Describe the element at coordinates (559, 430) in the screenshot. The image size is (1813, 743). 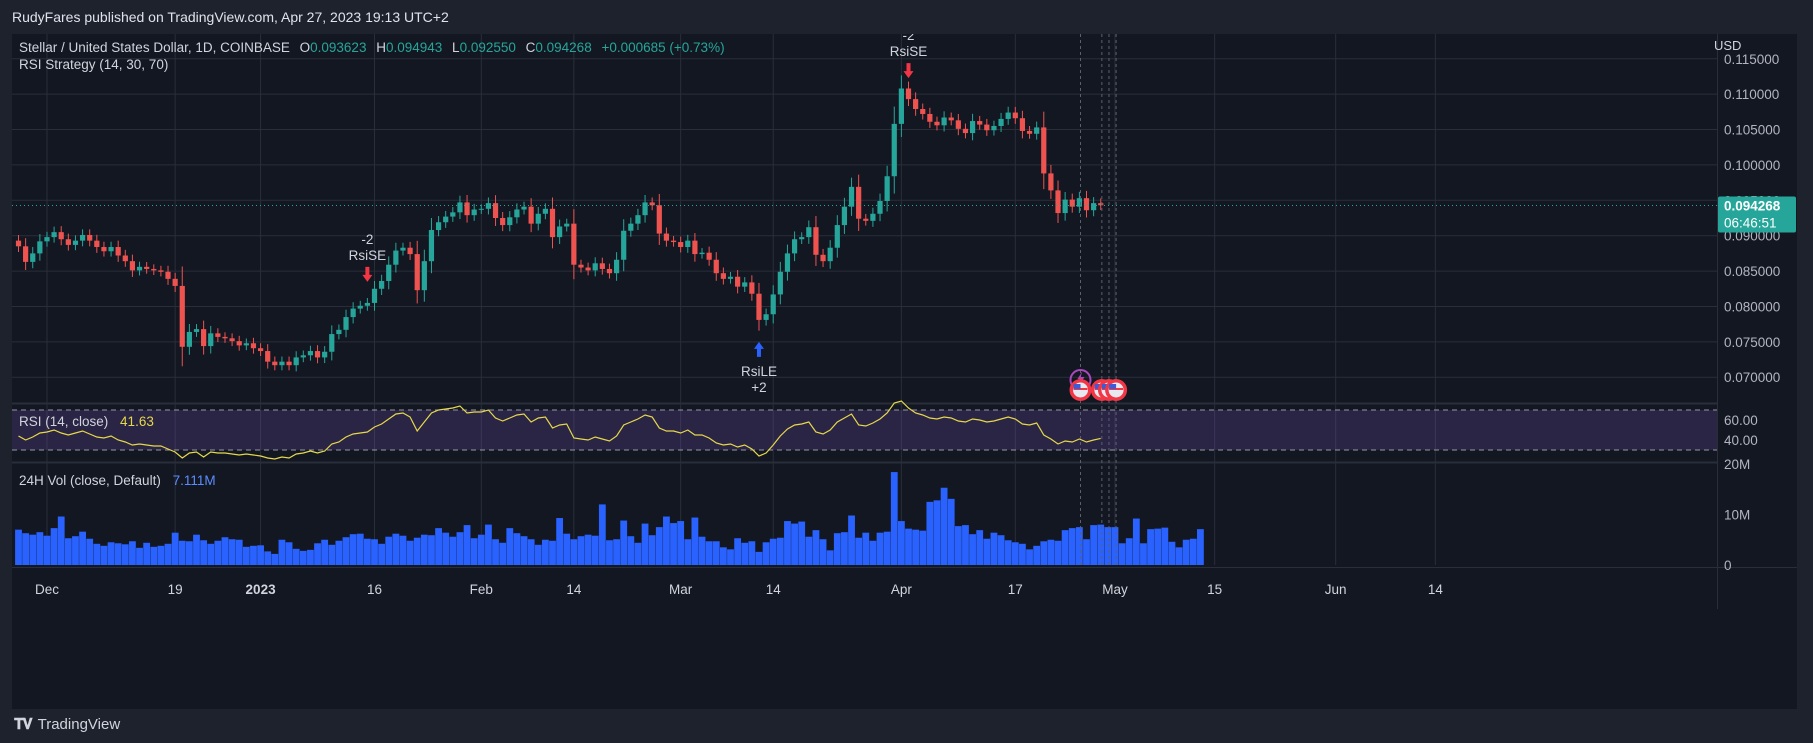
I see `rsi-line` at that location.